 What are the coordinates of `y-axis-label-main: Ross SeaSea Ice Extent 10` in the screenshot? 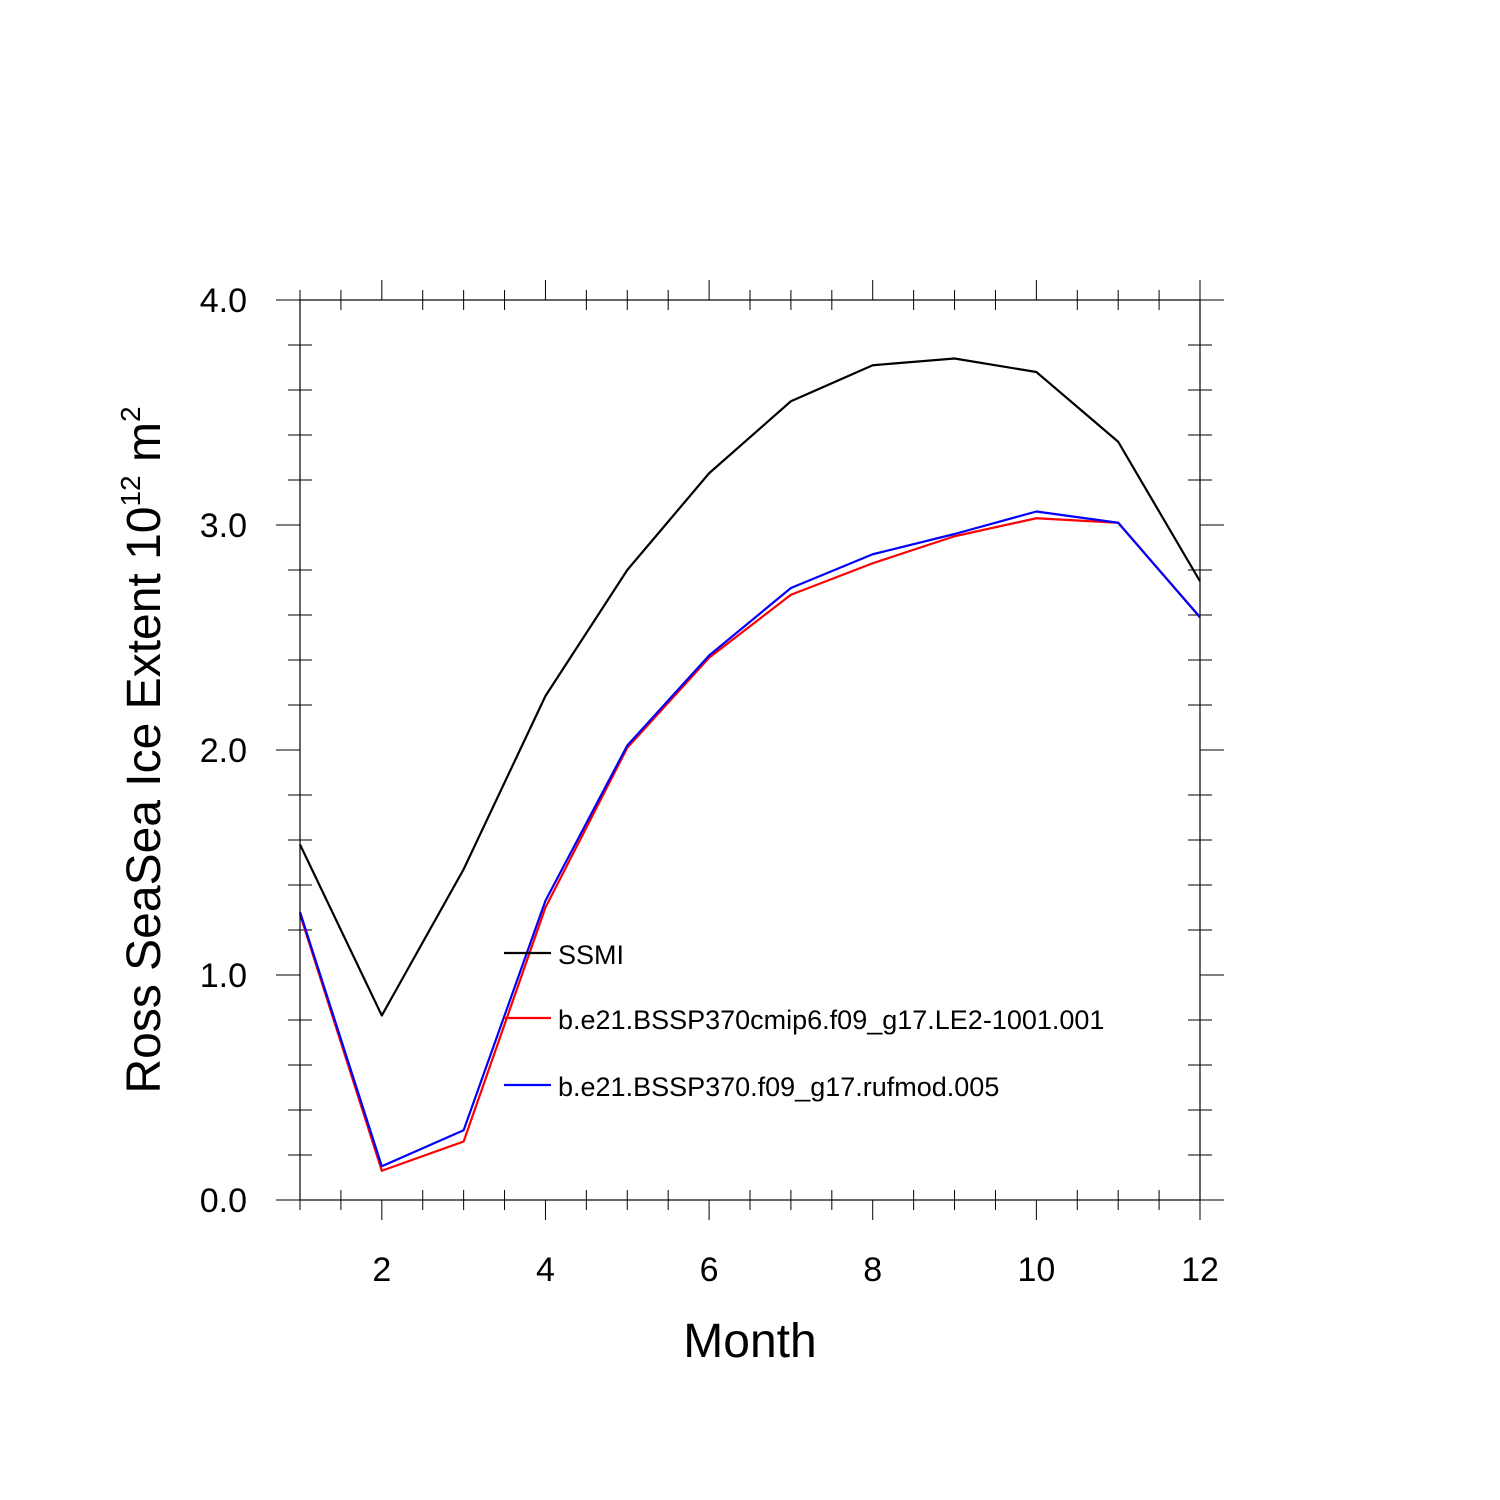 It's located at (144, 800).